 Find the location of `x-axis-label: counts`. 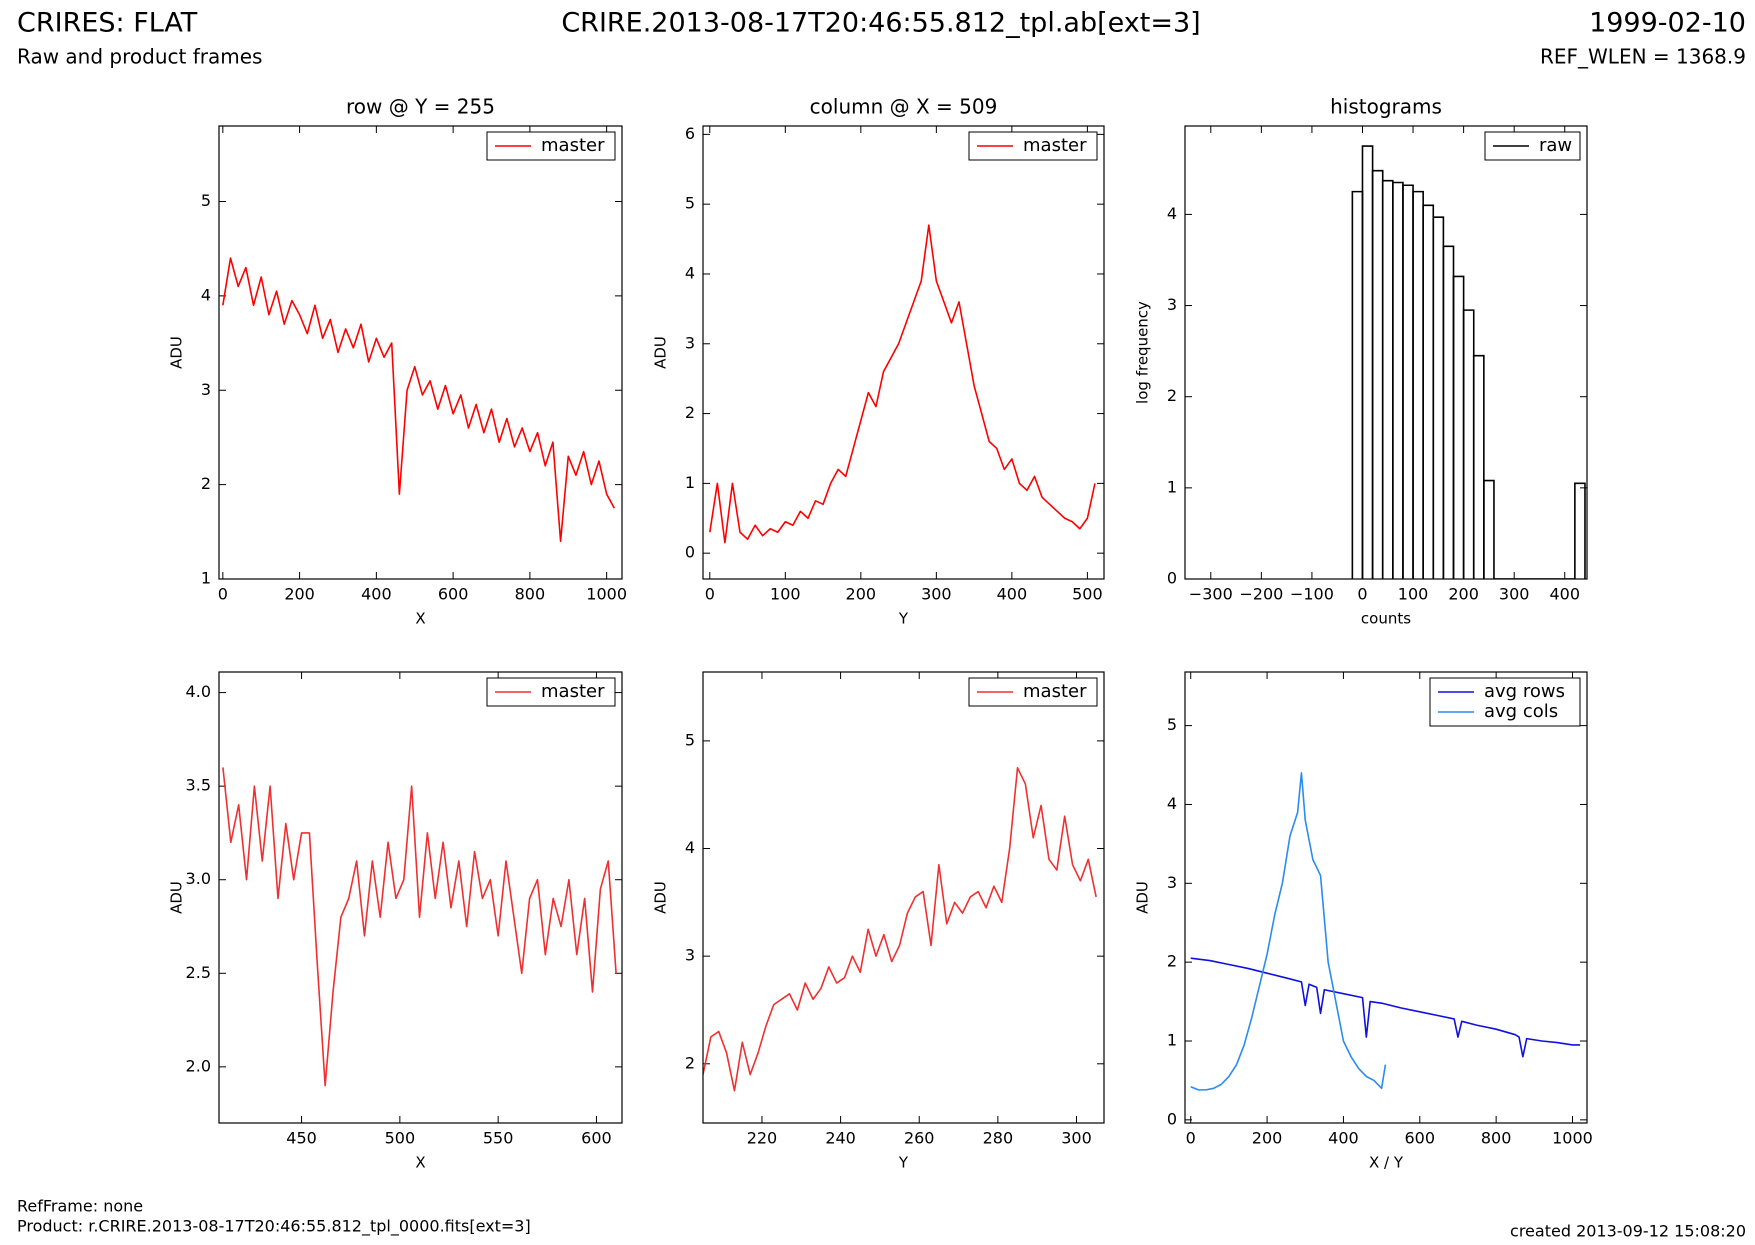

x-axis-label: counts is located at coordinates (1386, 619).